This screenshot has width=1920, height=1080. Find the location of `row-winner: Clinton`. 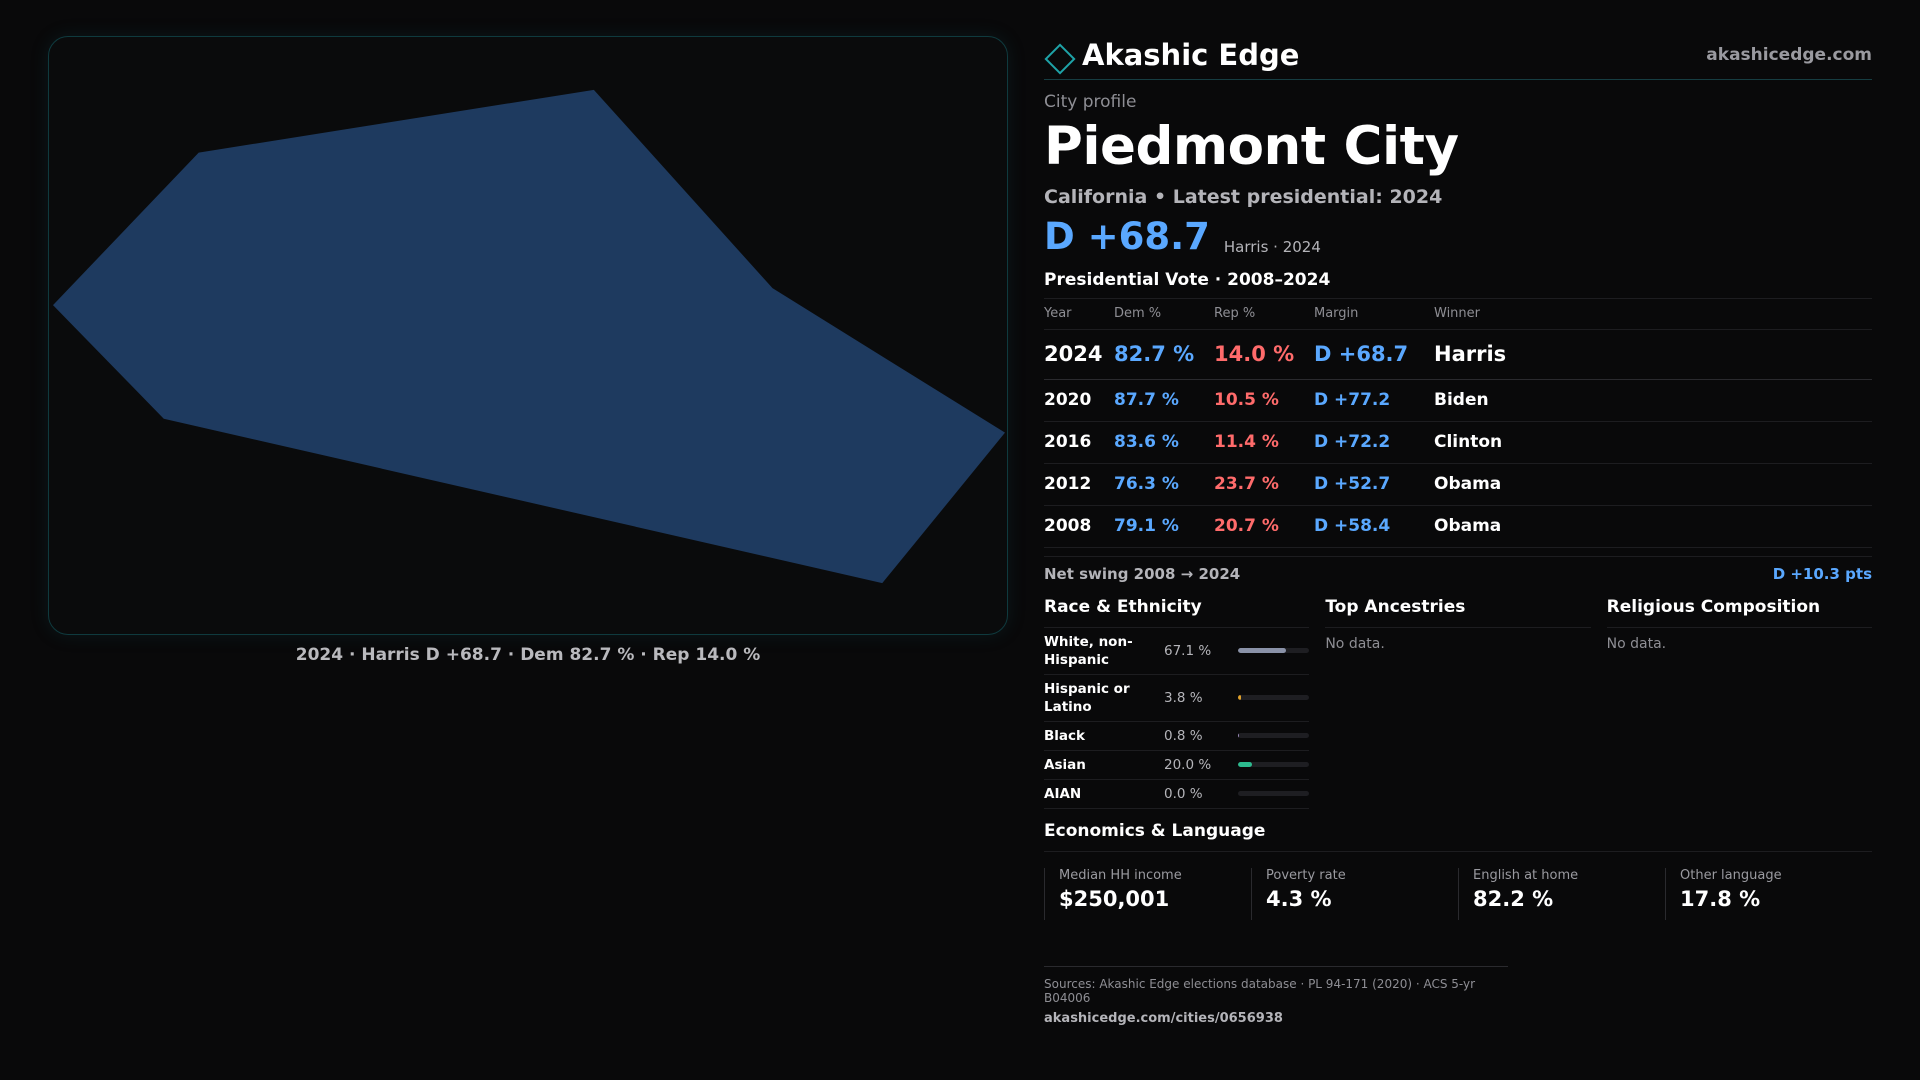

row-winner: Clinton is located at coordinates (1653, 442).